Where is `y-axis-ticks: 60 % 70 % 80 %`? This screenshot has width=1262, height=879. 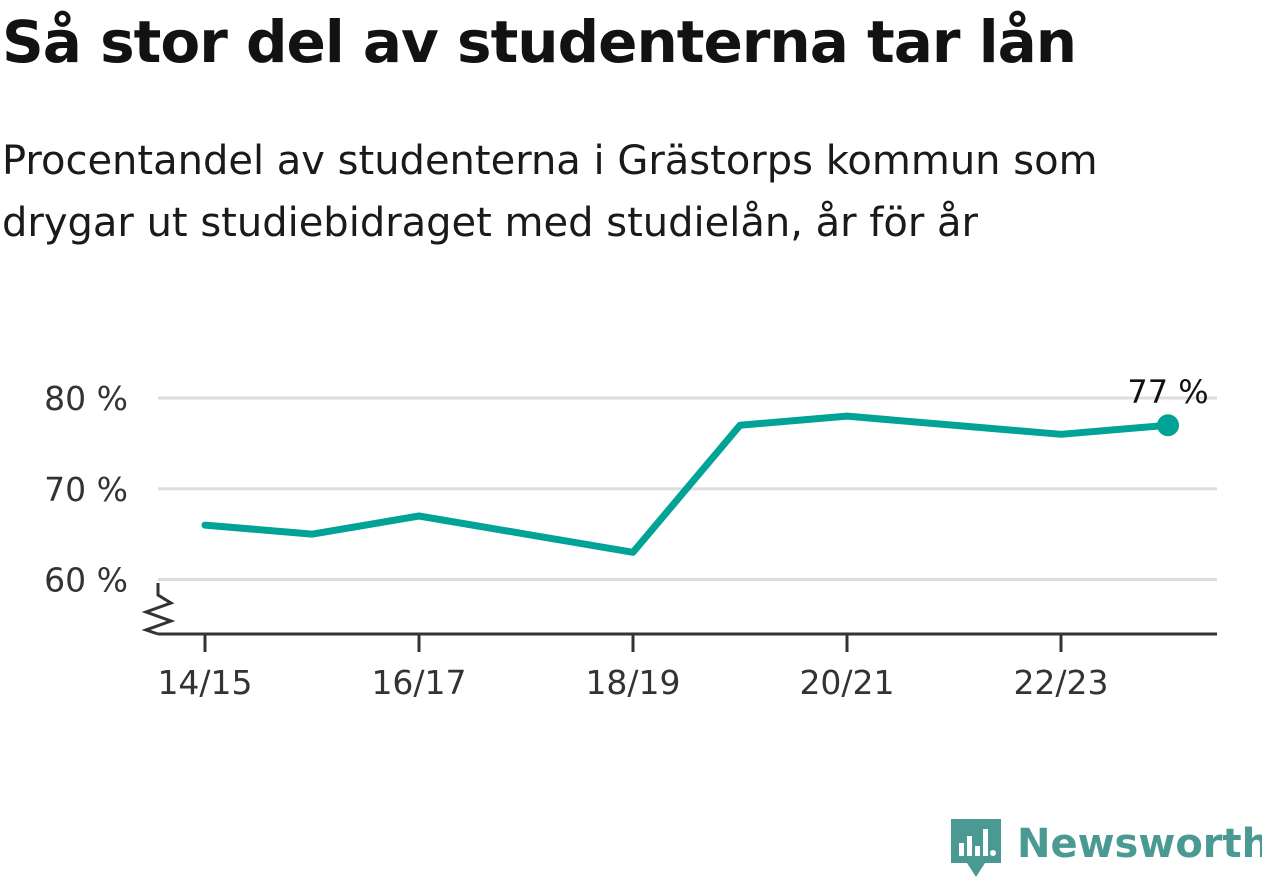
y-axis-ticks: 60 % 70 % 80 % is located at coordinates (86, 489).